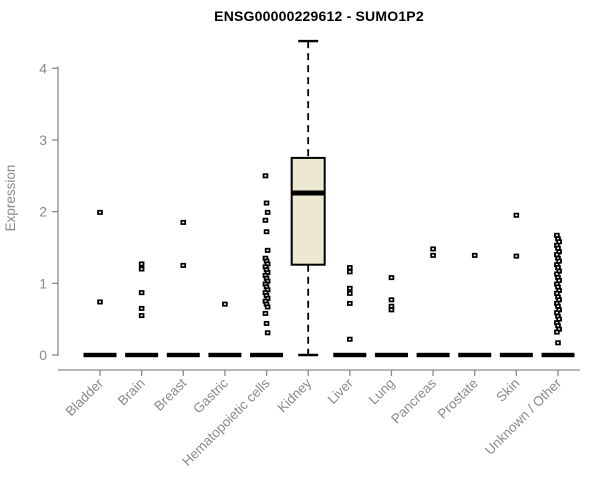 This screenshot has width=600, height=500. Describe the element at coordinates (43, 355) in the screenshot. I see `y-tick-label: 0` at that location.